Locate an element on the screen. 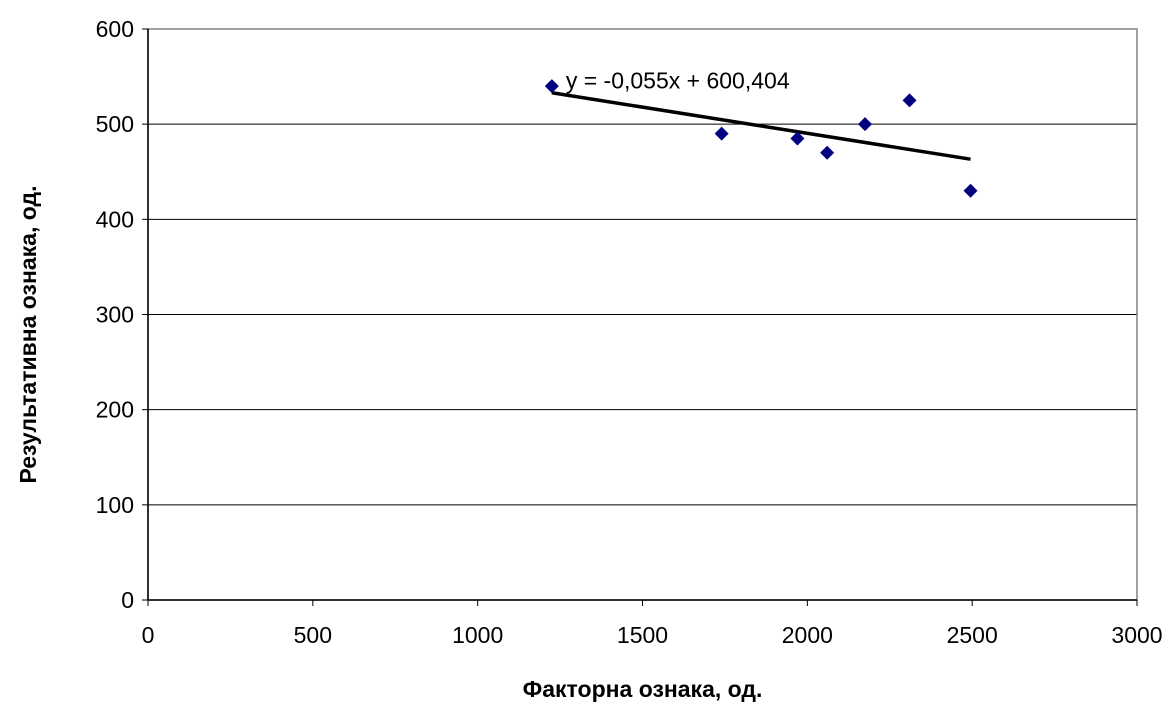  y-tick-label: 600 is located at coordinates (115, 29).